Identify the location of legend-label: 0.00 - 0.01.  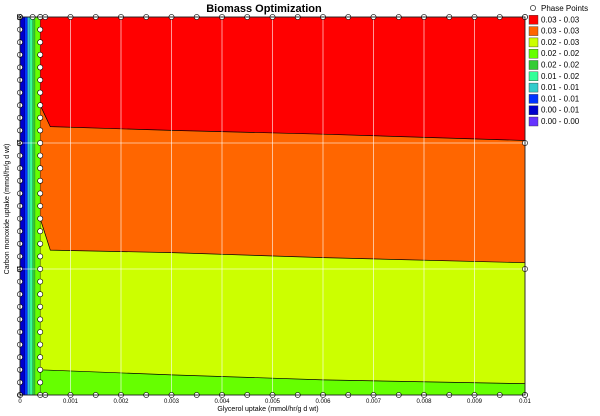
(560, 110).